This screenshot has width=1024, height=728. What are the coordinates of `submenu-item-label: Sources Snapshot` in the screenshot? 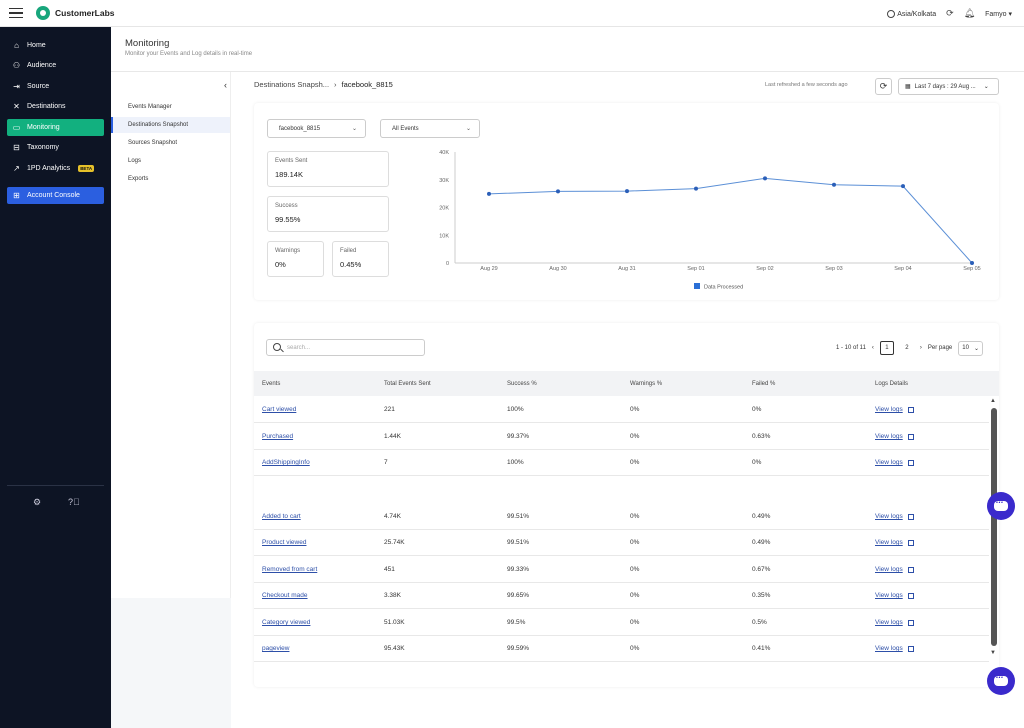 It's located at (153, 143).